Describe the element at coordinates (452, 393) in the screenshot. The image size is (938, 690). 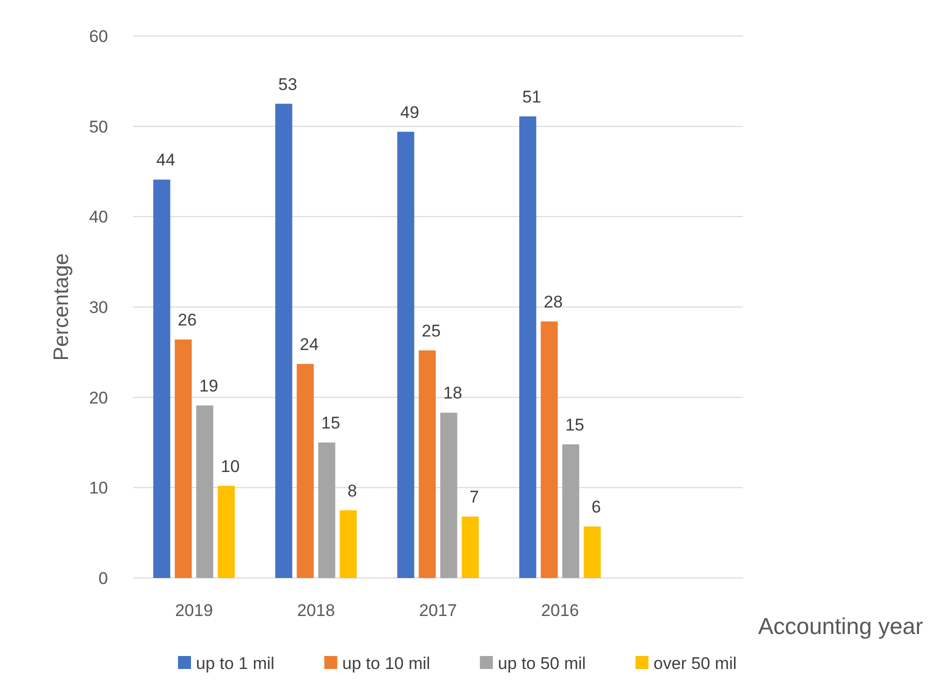
I see `data-label: 18` at that location.